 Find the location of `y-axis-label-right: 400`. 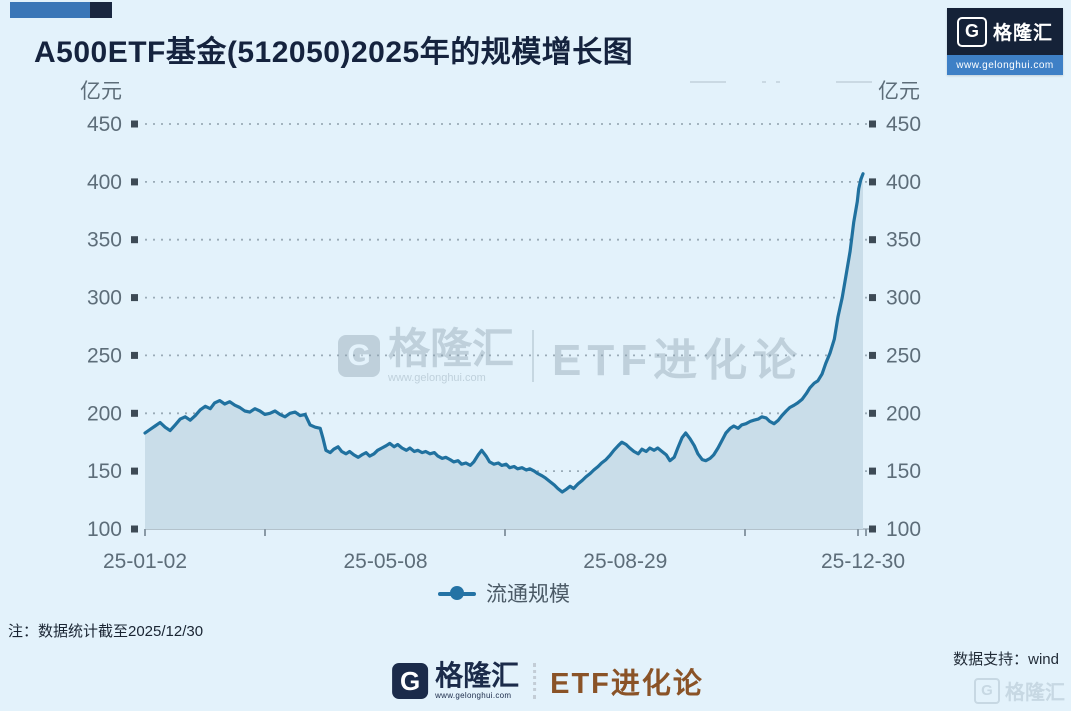

y-axis-label-right: 400 is located at coordinates (903, 182).